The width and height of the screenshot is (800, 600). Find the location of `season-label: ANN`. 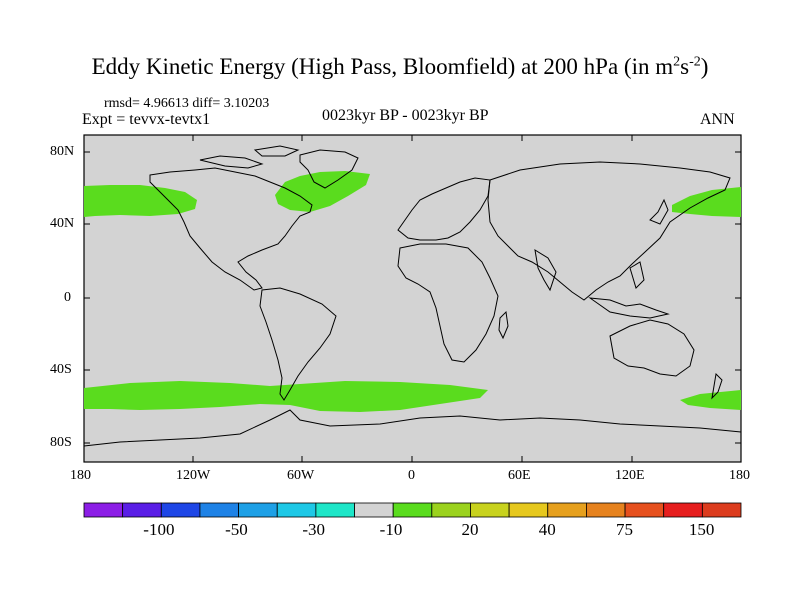

season-label: ANN is located at coordinates (717, 119).